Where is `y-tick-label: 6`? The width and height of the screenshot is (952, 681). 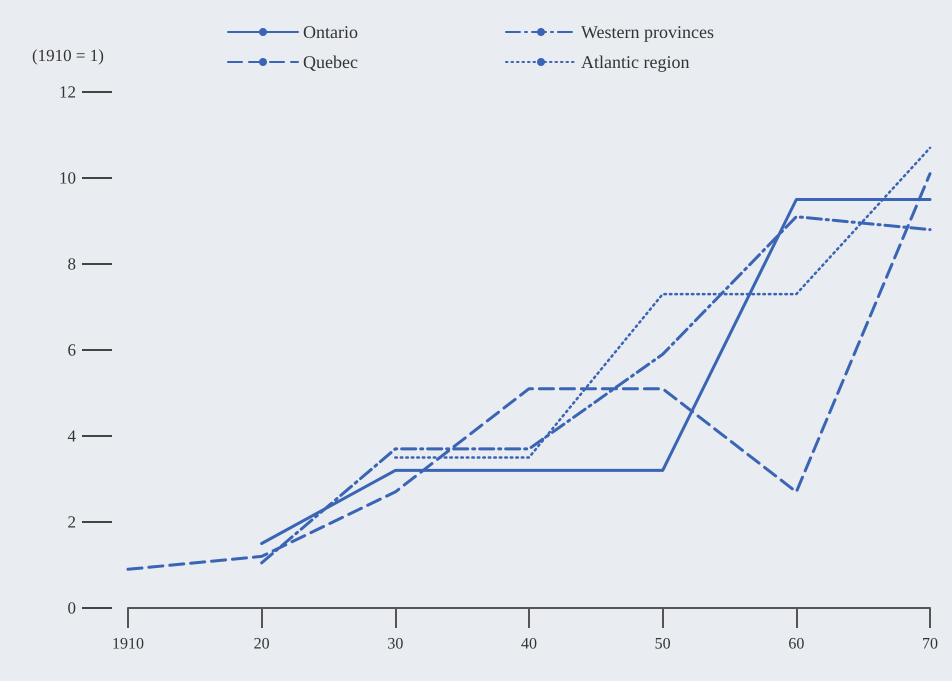 y-tick-label: 6 is located at coordinates (72, 350).